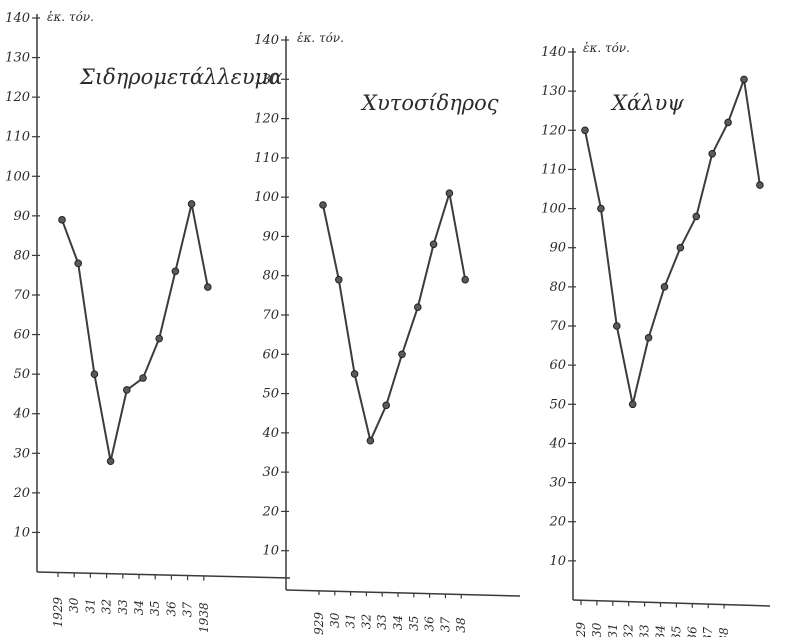  Describe the element at coordinates (320, 38) in the screenshot. I see `unit-label: ἑκ. τόν.` at that location.